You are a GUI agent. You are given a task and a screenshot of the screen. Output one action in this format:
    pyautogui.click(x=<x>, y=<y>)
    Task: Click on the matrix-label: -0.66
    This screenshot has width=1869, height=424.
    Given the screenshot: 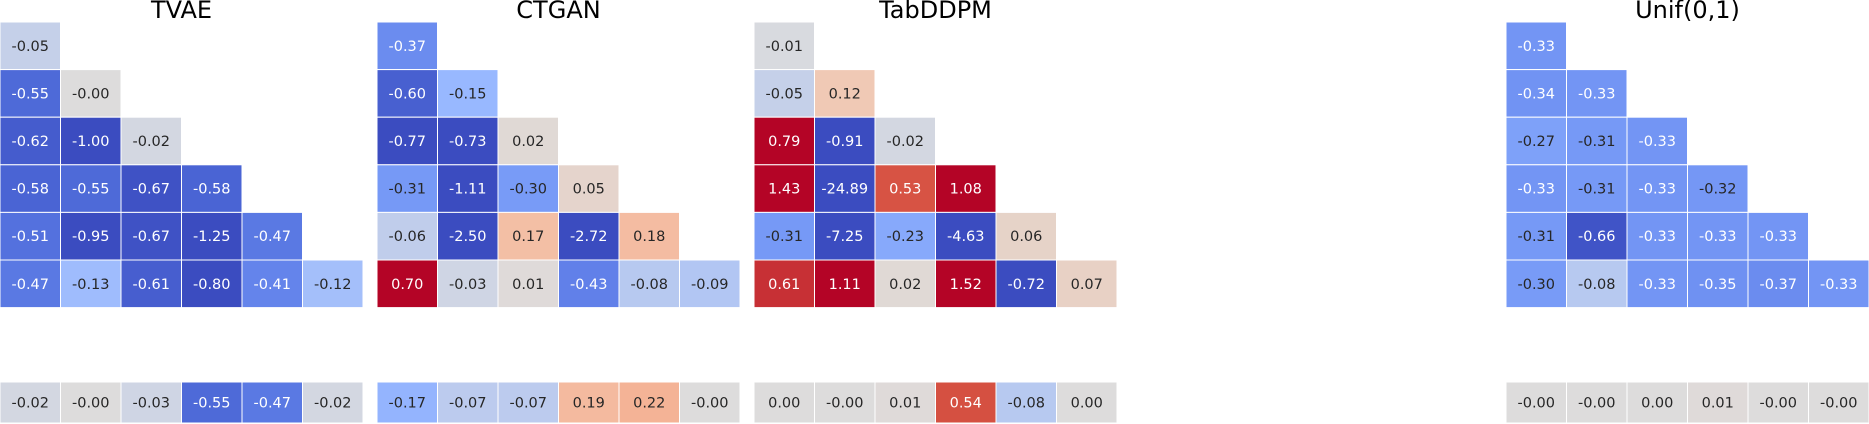 What is the action you would take?
    pyautogui.click(x=1597, y=237)
    